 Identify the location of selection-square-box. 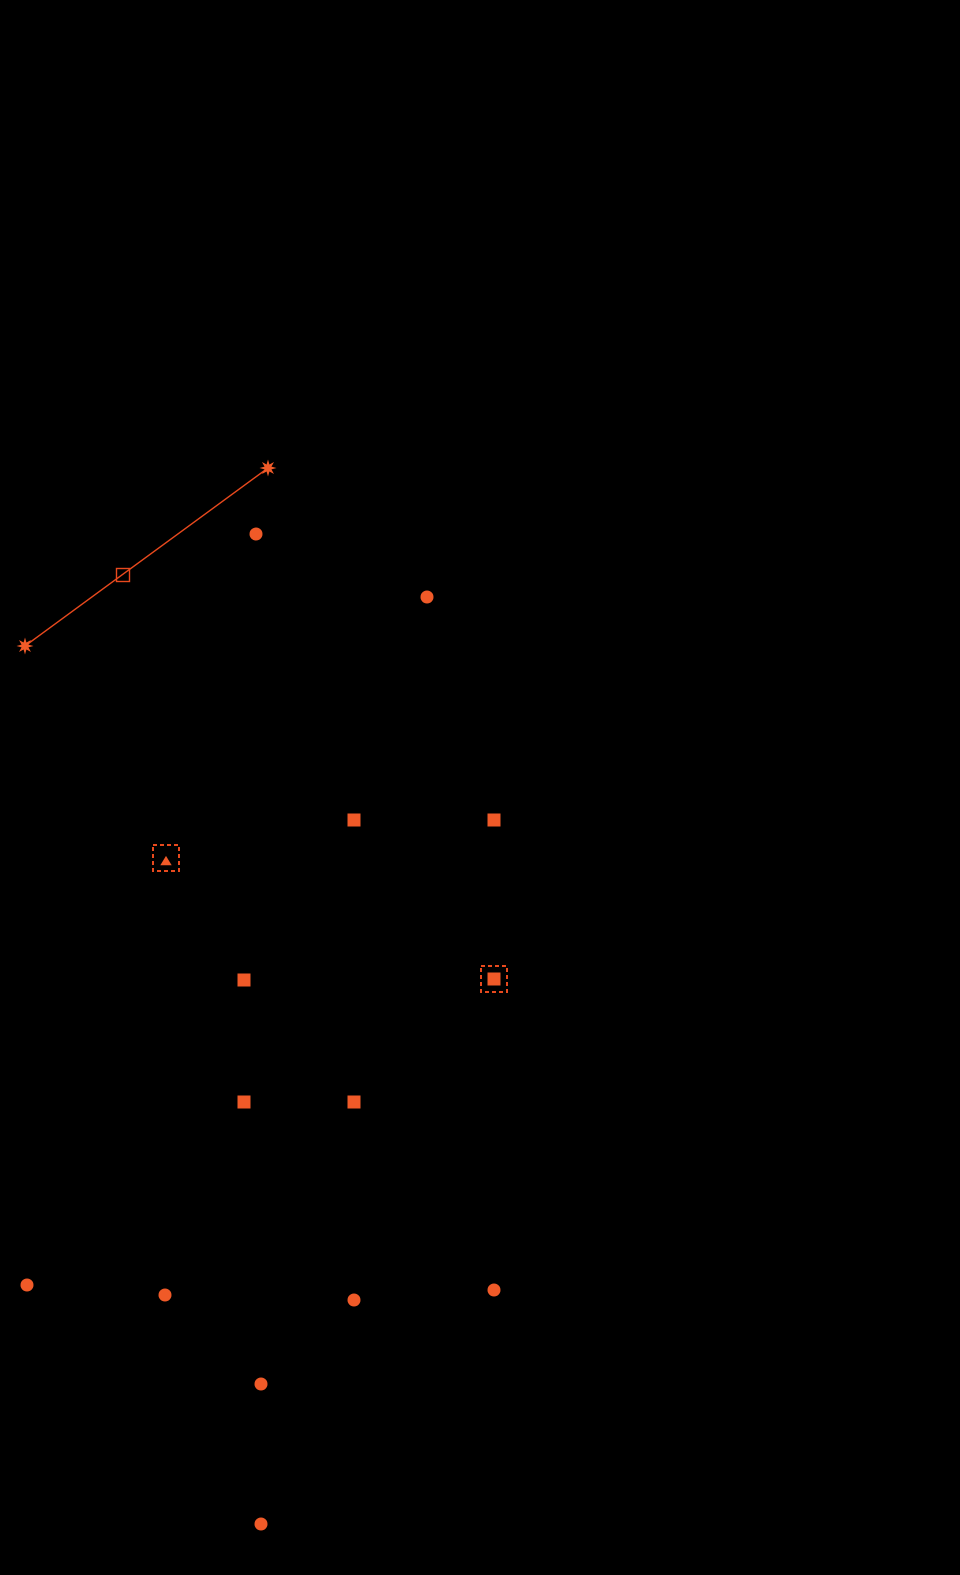
(494, 979).